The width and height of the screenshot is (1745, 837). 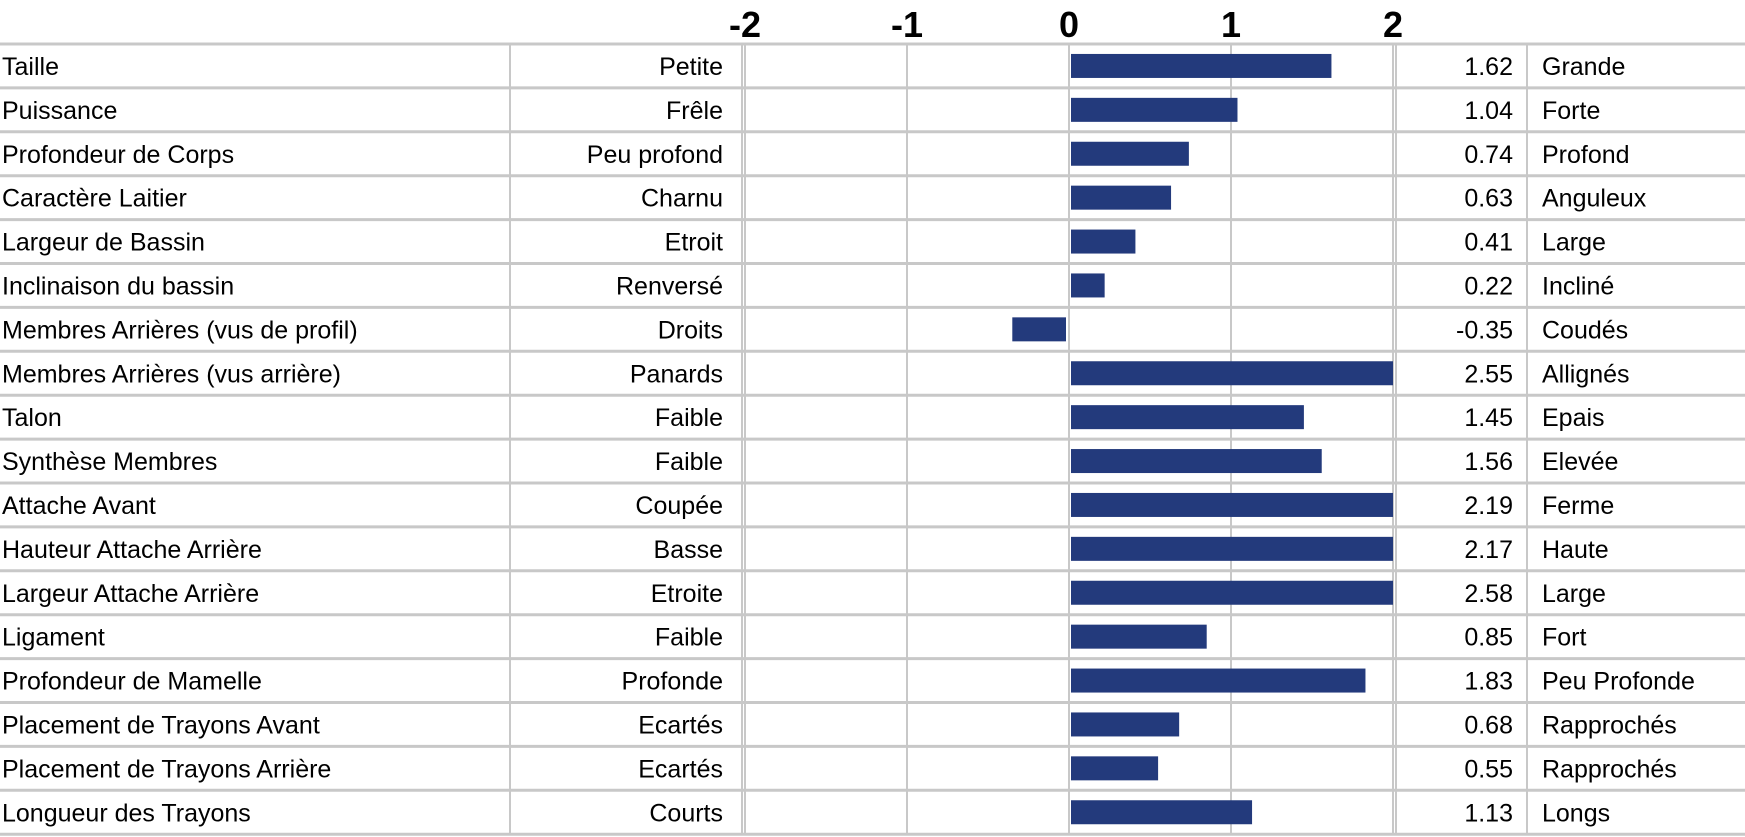 What do you see at coordinates (30, 67) in the screenshot?
I see `trait-label: Taille` at bounding box center [30, 67].